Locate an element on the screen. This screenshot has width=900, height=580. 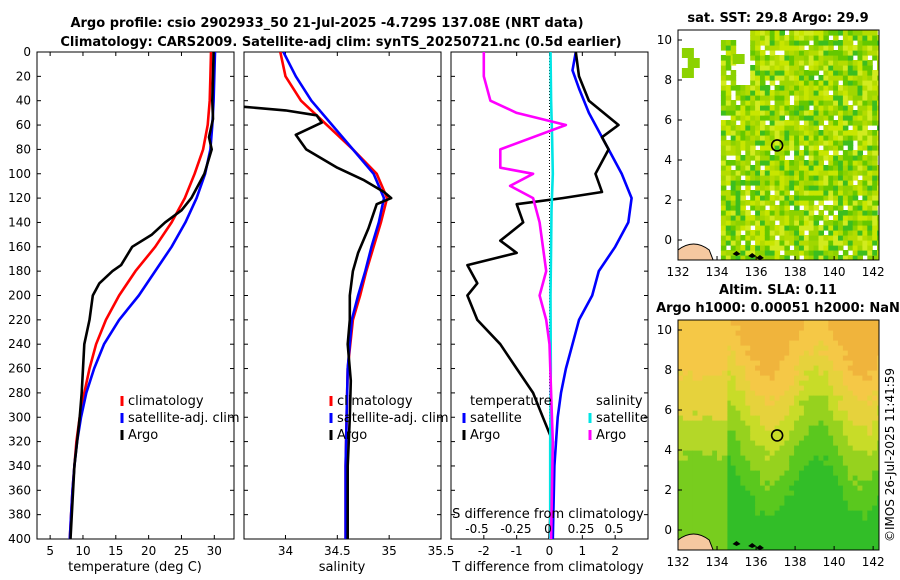
y-tick-label: 280 is located at coordinates (19, 393).